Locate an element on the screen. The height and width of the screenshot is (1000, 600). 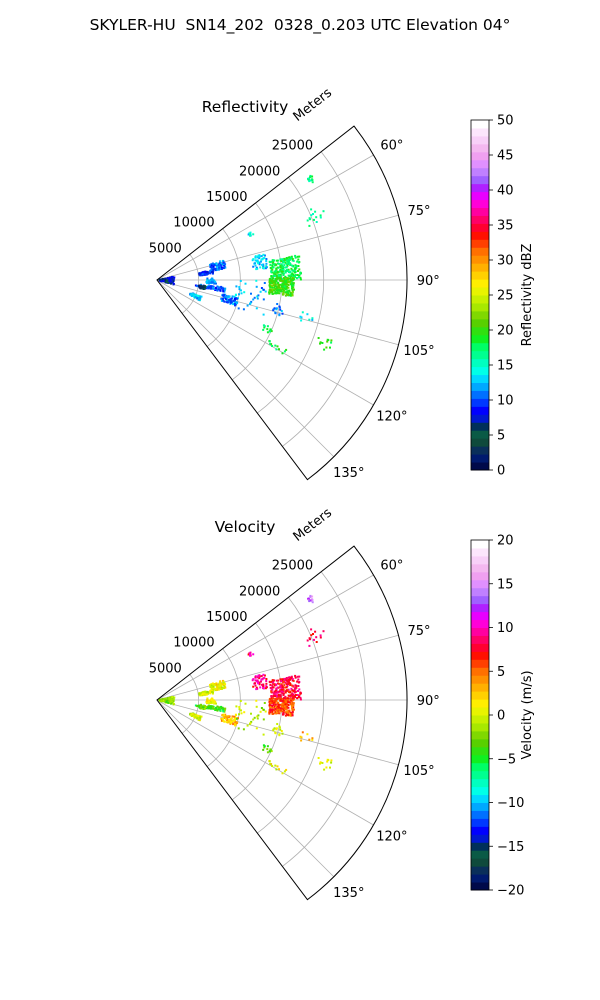
colorbar-tick-label: 35 is located at coordinates (505, 226).